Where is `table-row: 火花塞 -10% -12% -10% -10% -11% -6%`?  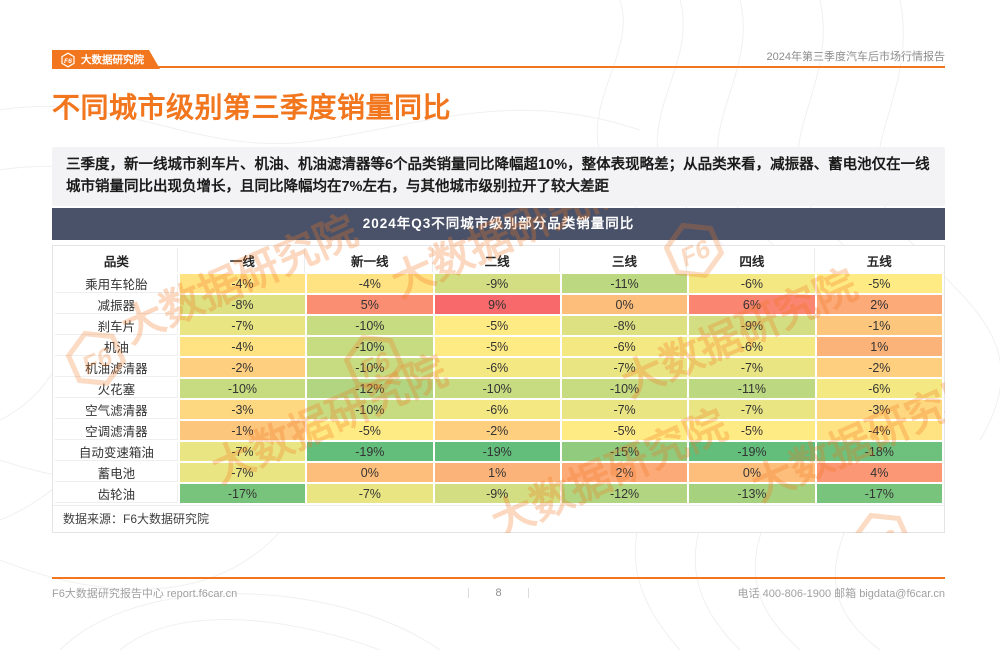 table-row: 火花塞 -10% -12% -10% -10% -11% -6% is located at coordinates (498, 388).